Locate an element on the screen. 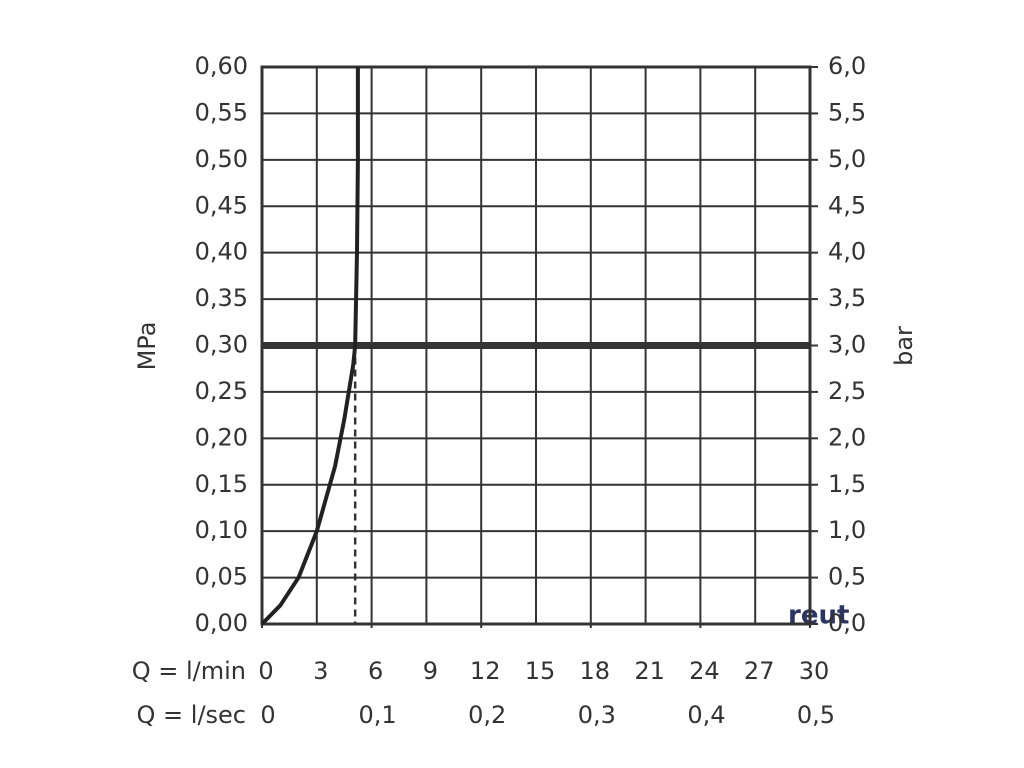 The width and height of the screenshot is (1024, 768). x2-axis-label: Q = l/sec is located at coordinates (191, 715).